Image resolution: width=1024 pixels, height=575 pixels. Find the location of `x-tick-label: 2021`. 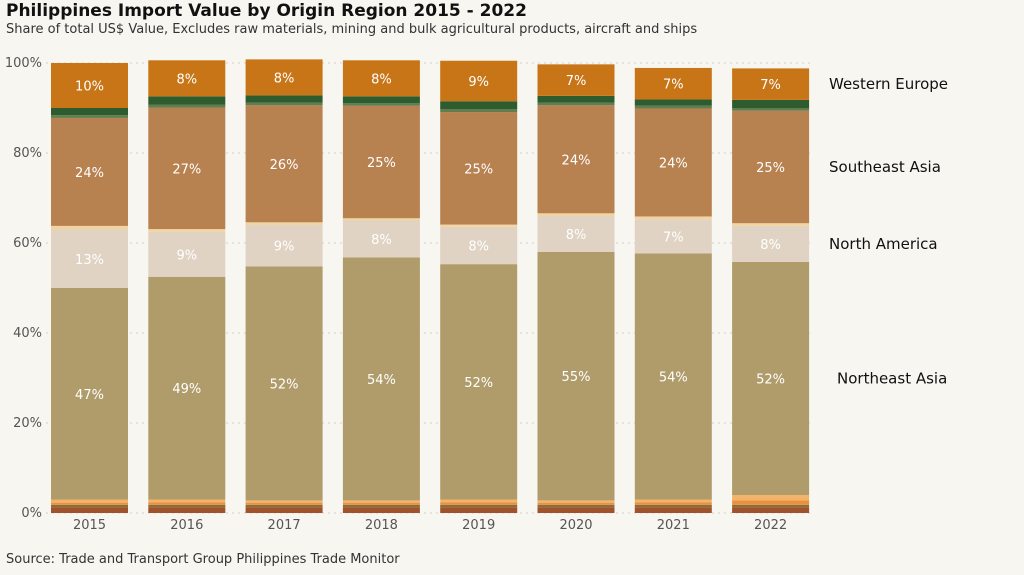

x-tick-label: 2021 is located at coordinates (673, 525).